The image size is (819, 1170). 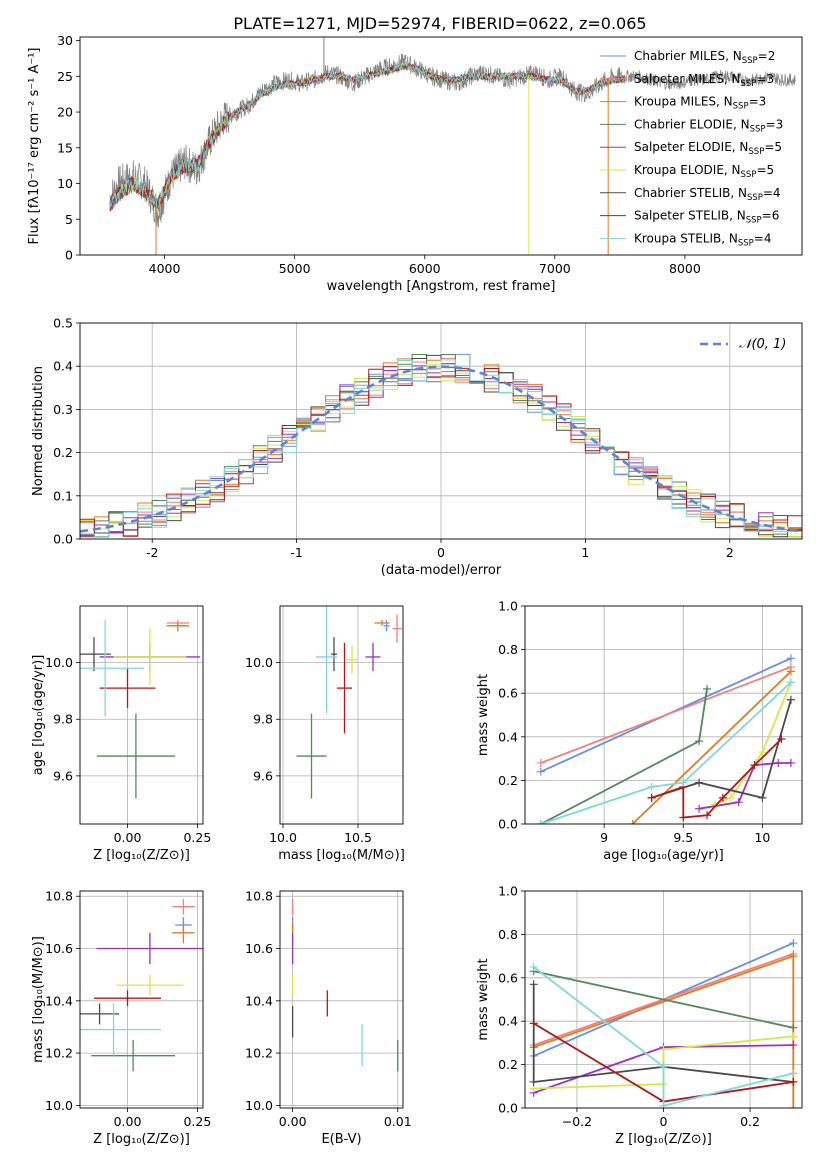 I want to click on x-tick-label: 10.0, so click(x=283, y=837).